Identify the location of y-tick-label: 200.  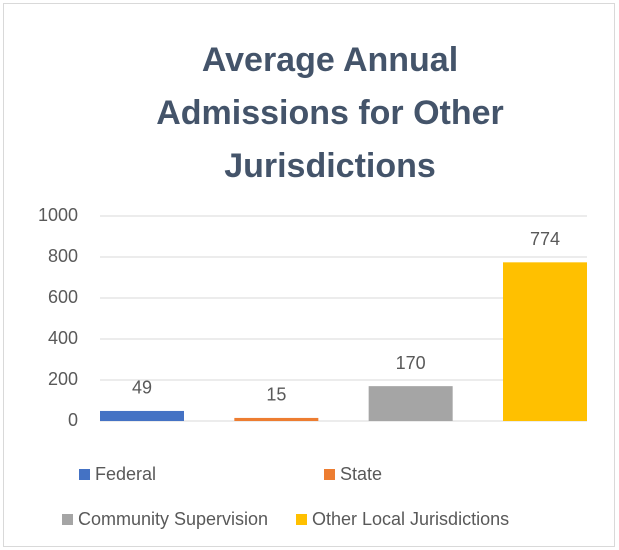
(63, 379).